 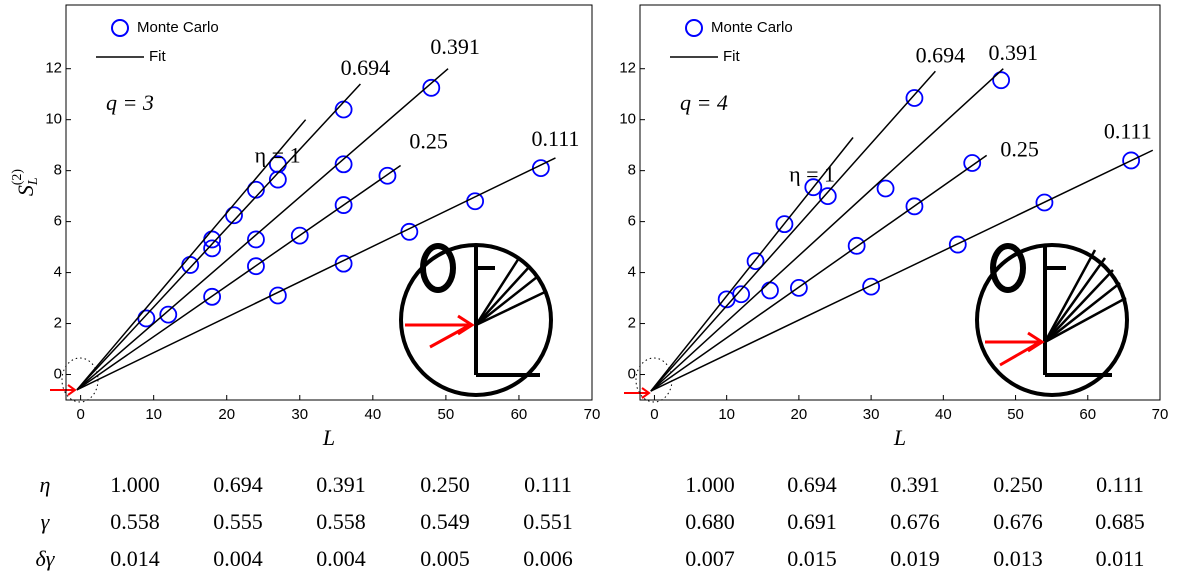 I want to click on x-tick-label: 0, so click(x=80, y=414).